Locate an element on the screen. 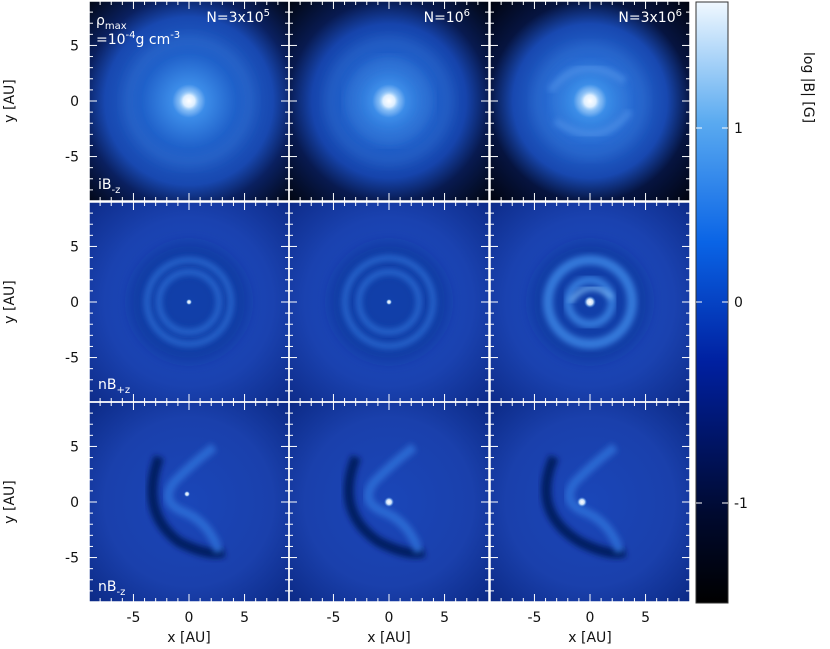  row-label-nb-plus-z: nB+z is located at coordinates (114, 386).